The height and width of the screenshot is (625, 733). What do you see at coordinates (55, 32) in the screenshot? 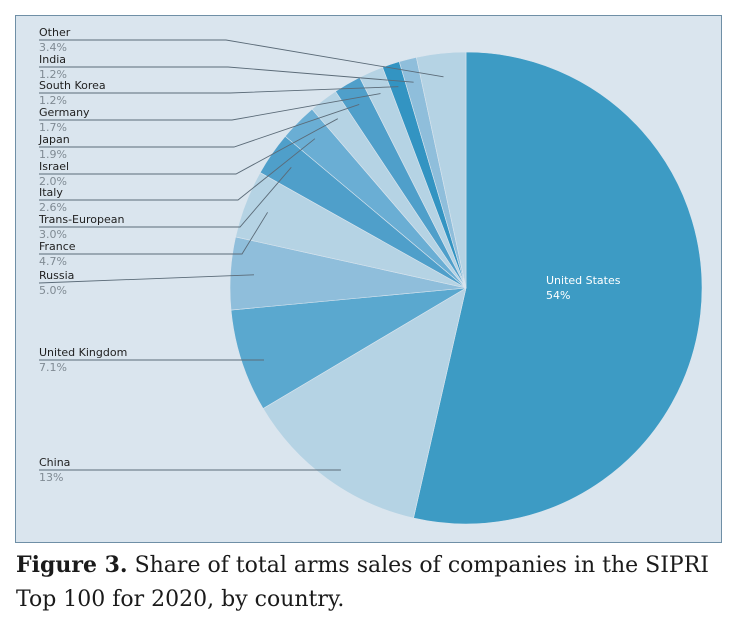
I see `slice-label-other: Other` at bounding box center [55, 32].